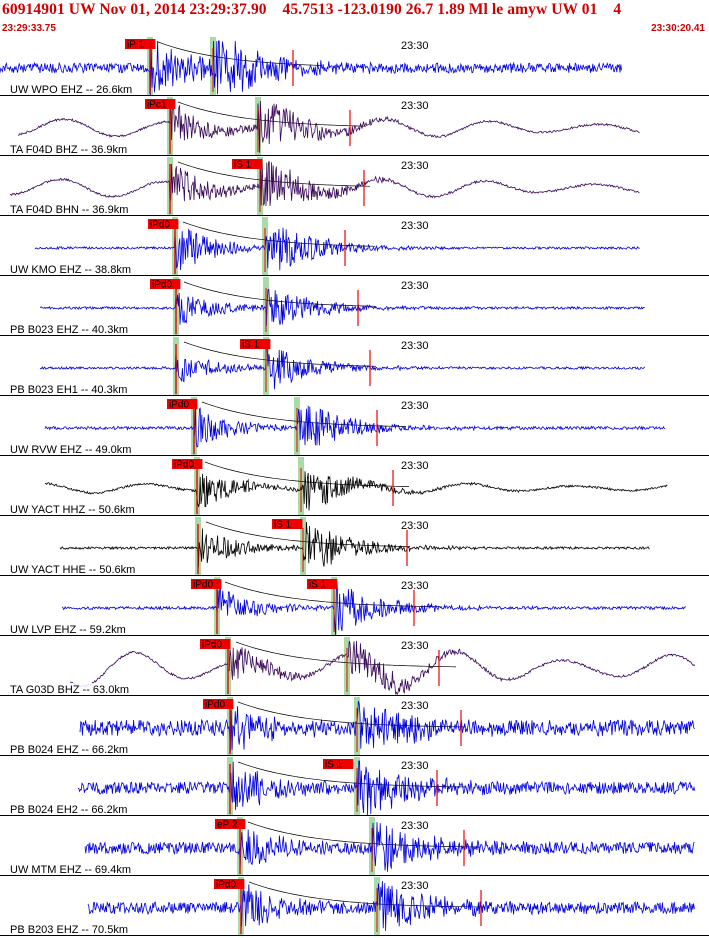 This screenshot has height=938, width=709. I want to click on station-label: UW YACT HHZ -- 50.6km, so click(72, 510).